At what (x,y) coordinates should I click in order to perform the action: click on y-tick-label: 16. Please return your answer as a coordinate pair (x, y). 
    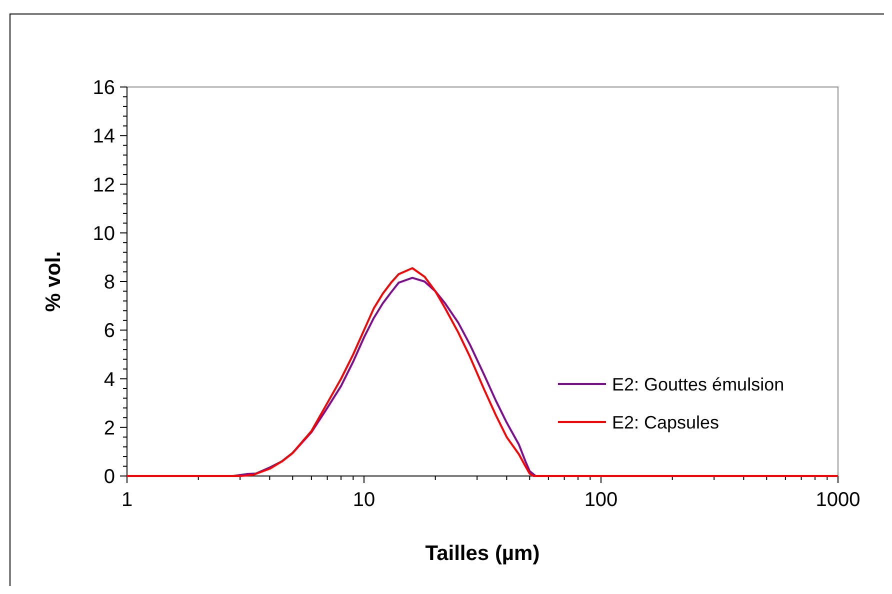
    Looking at the image, I should click on (103, 88).